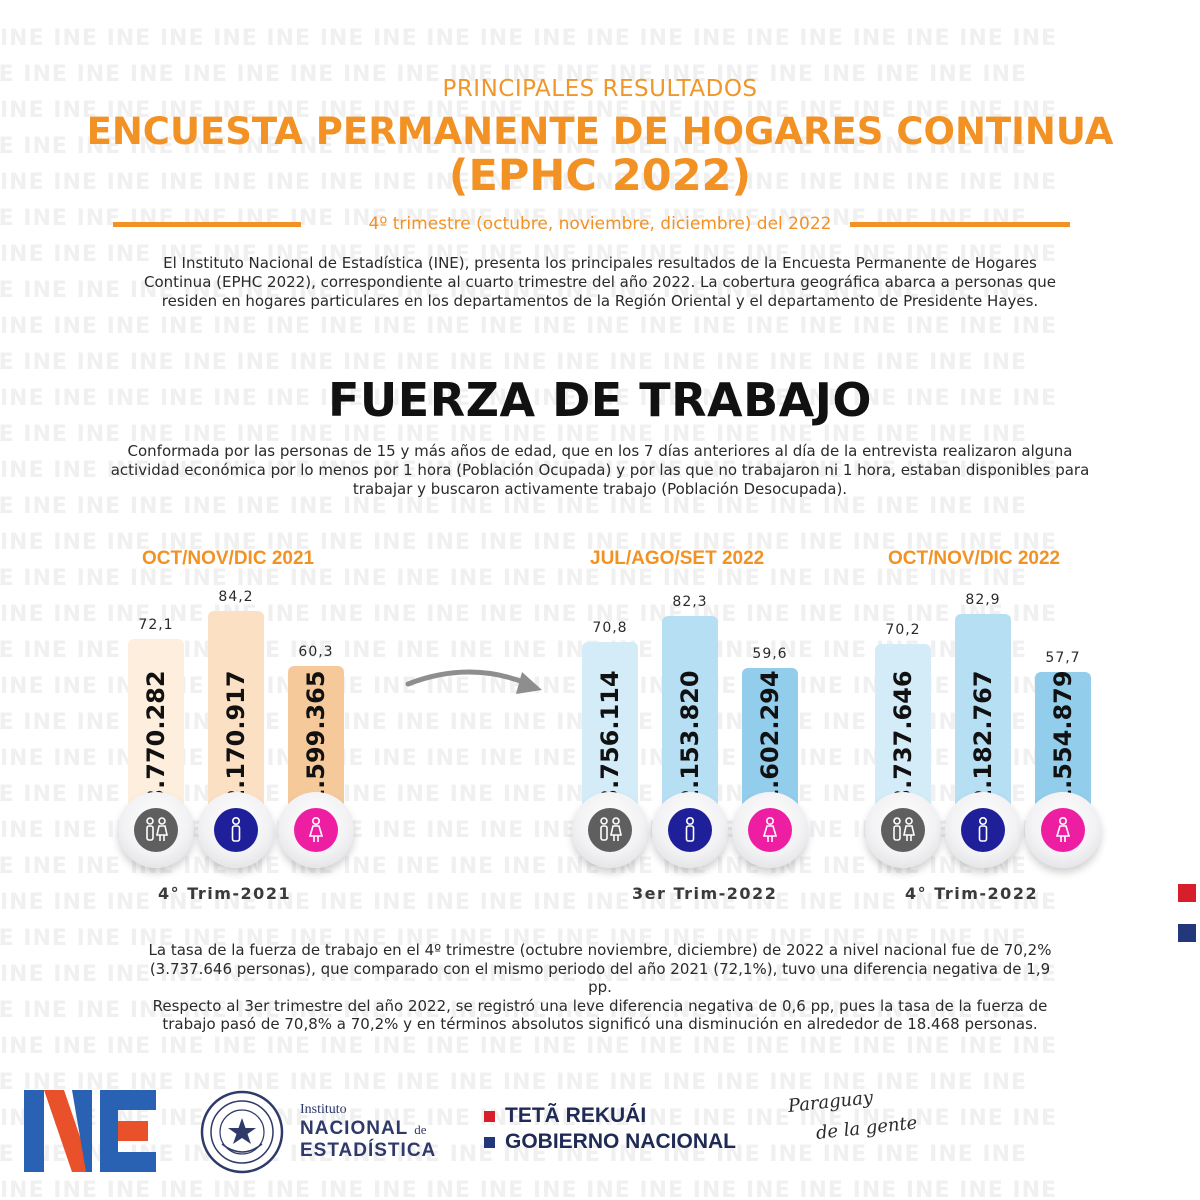  I want to click on gov-line2: GOBIERNO NACIONAL, so click(620, 1141).